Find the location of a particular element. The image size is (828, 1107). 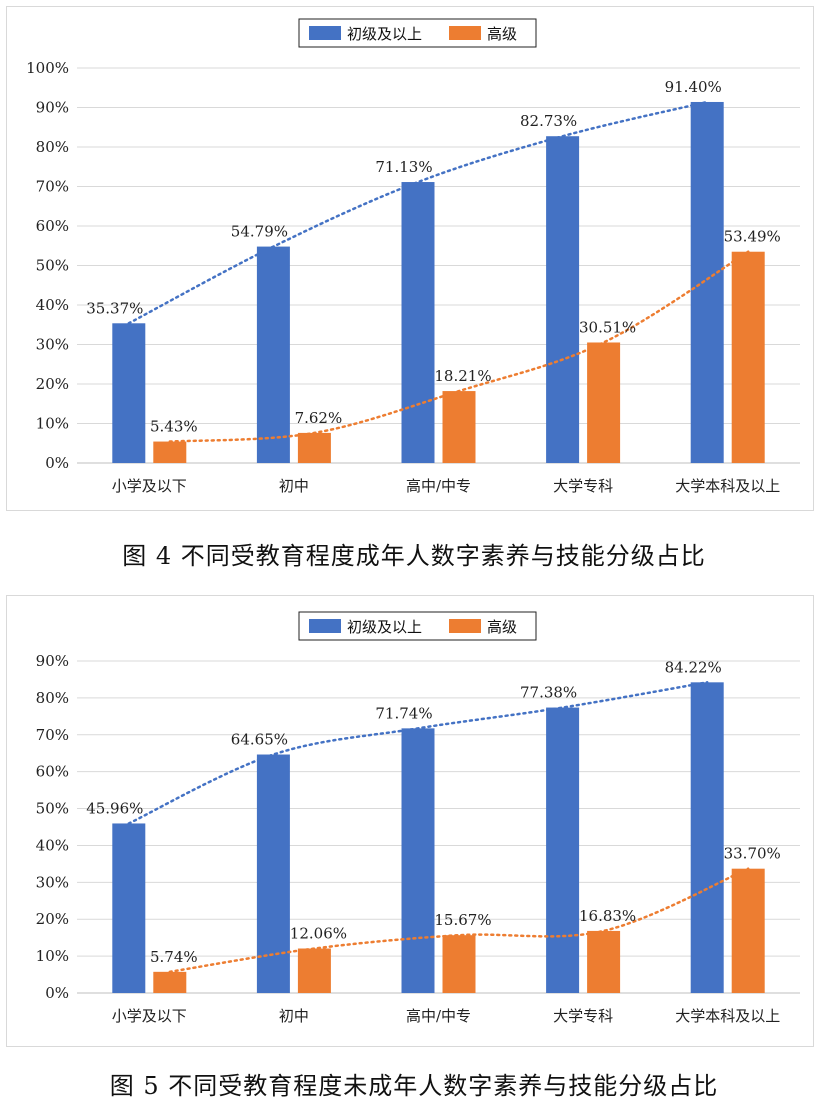

data-label-0-4: 91.40% is located at coordinates (693, 87).